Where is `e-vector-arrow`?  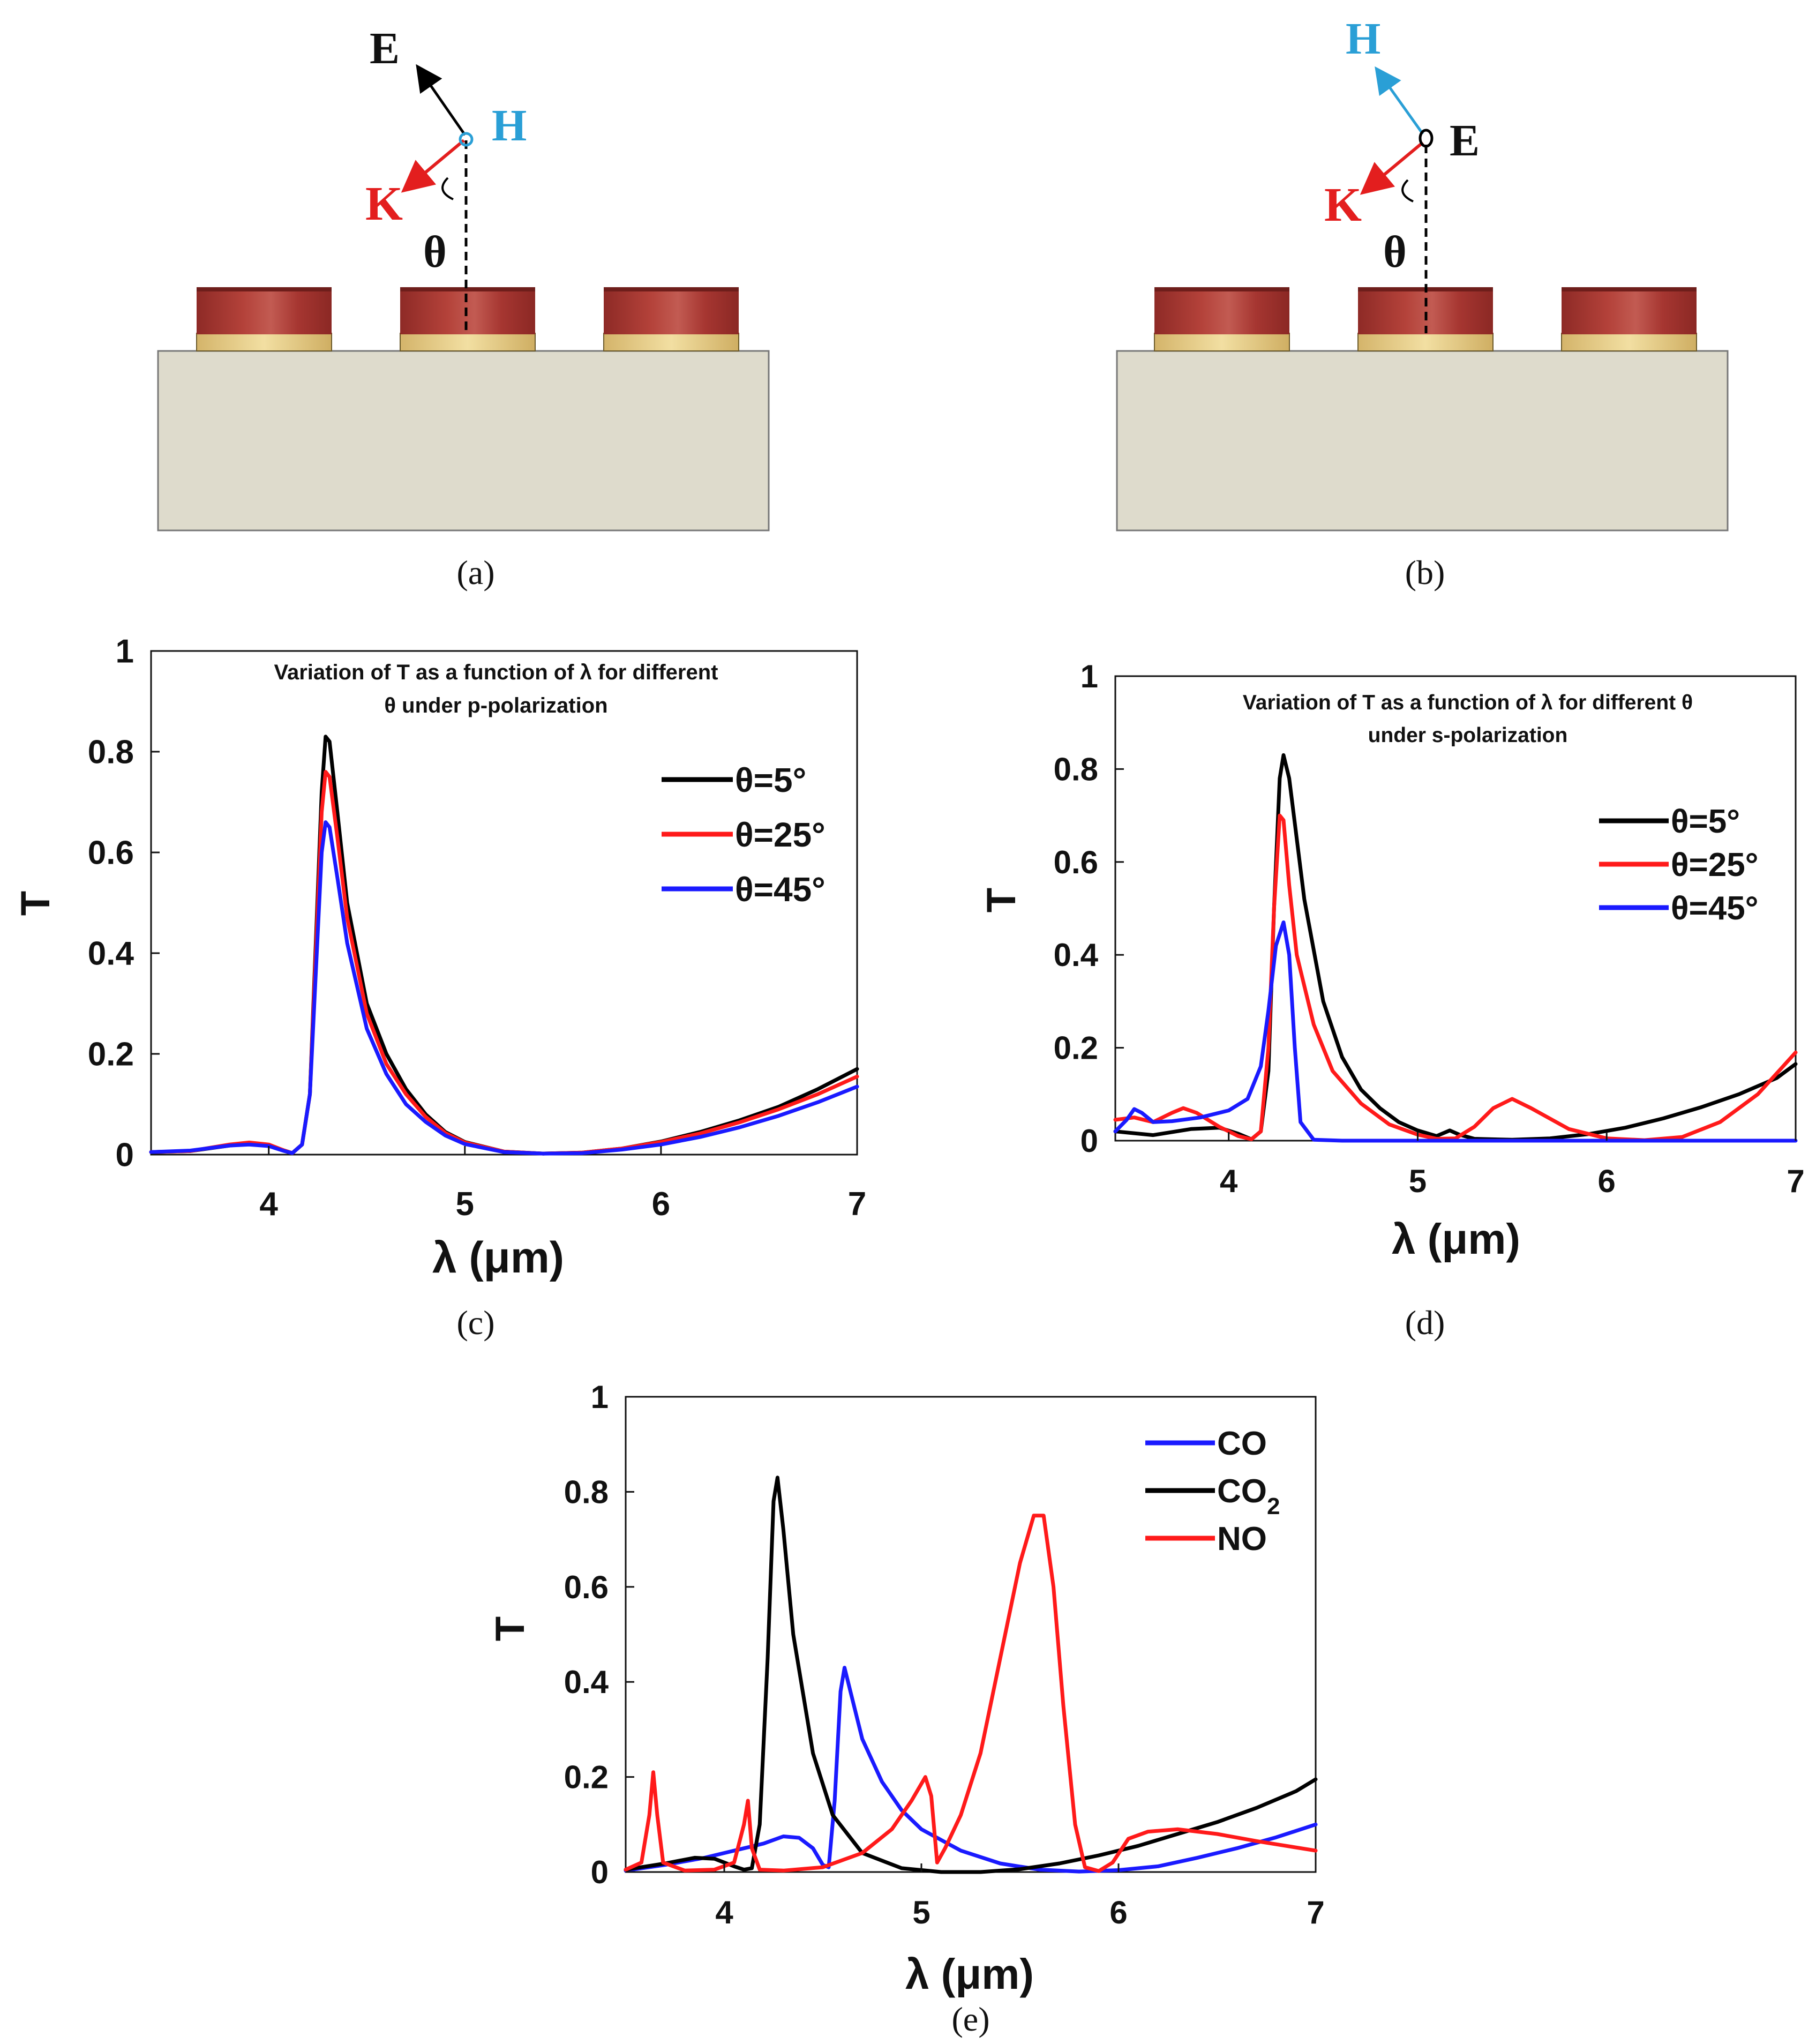
e-vector-arrow is located at coordinates (442, 100).